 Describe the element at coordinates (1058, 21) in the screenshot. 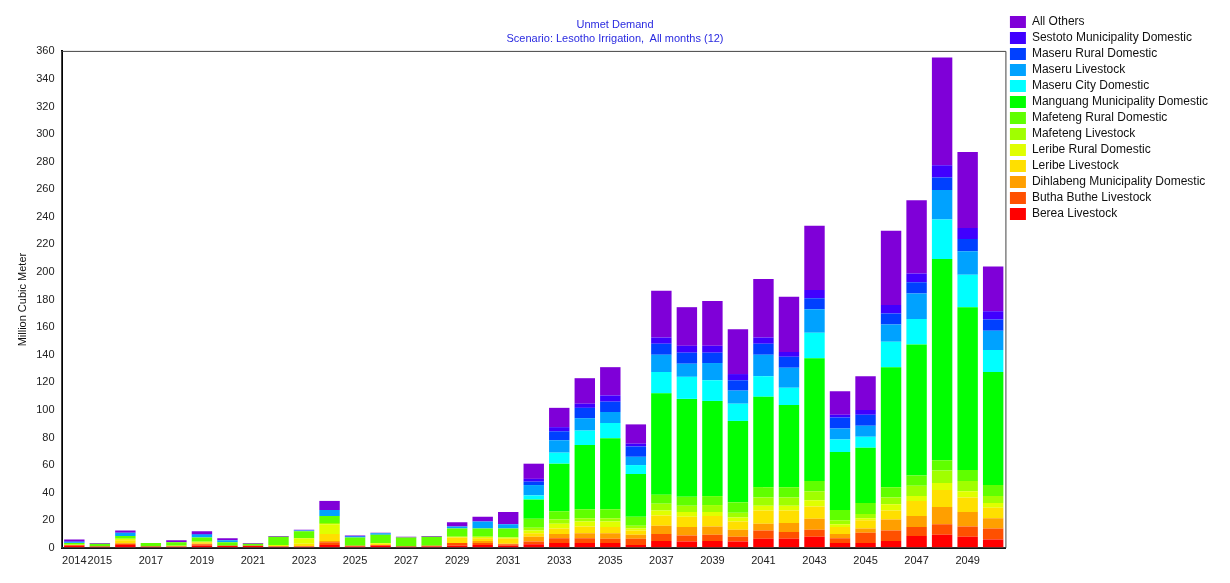

I see `legend-label: All Others` at that location.